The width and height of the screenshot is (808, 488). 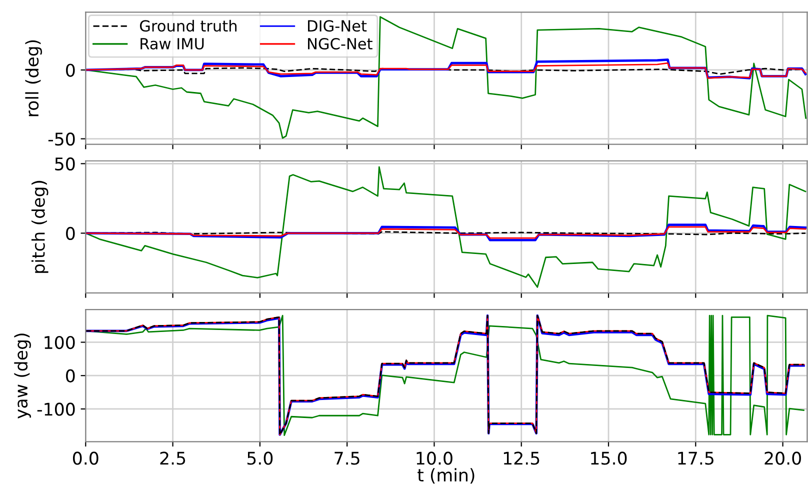 What do you see at coordinates (33, 78) in the screenshot?
I see `y-axis-title: roll (deg)` at bounding box center [33, 78].